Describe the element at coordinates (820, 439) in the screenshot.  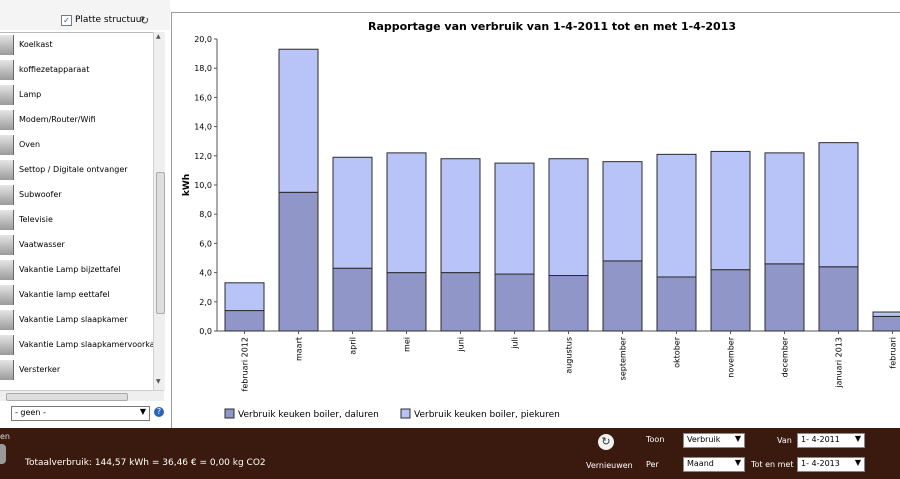
I see `from-date-value: 1- 4-2011` at that location.